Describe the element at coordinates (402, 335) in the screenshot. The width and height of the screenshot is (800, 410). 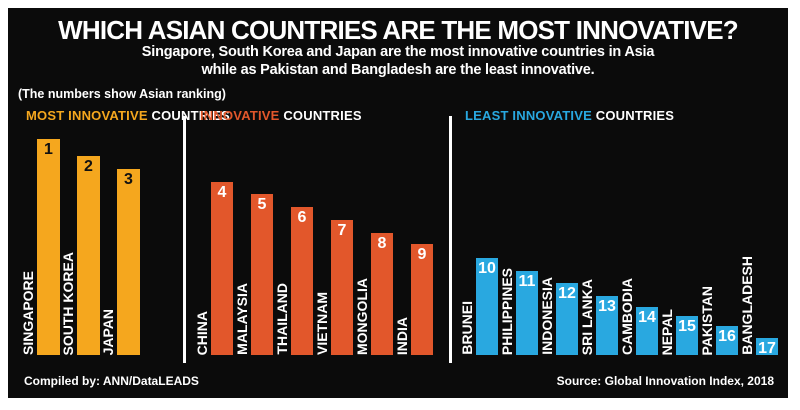
I see `country-label-india: INDIA` at that location.